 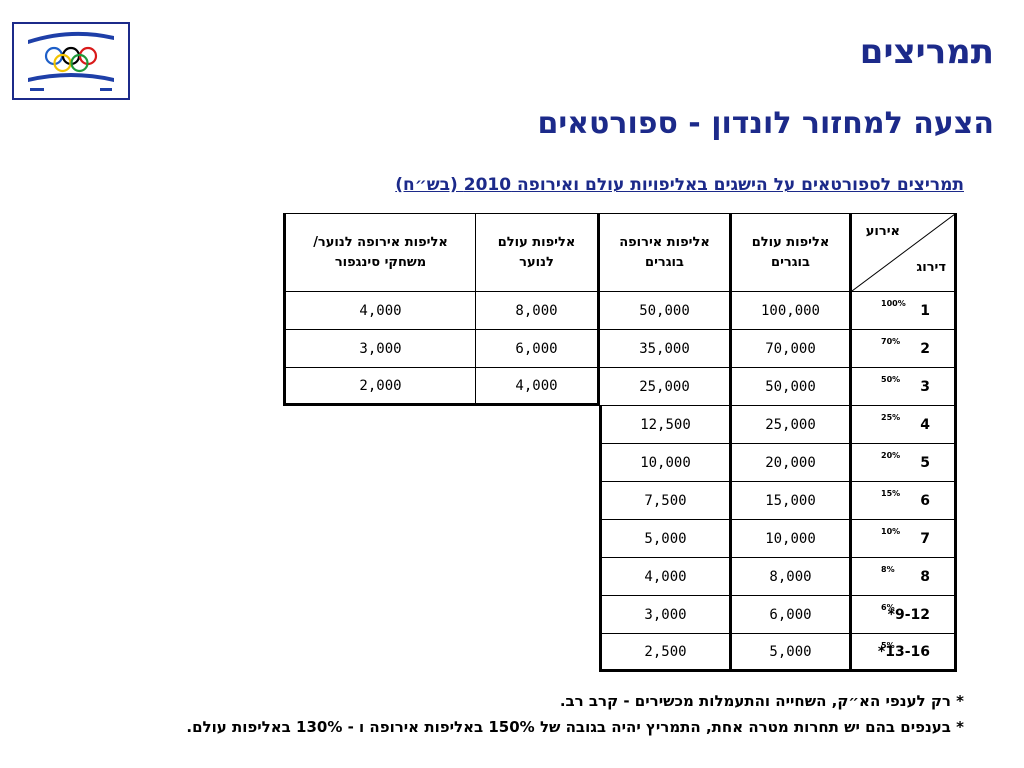 What do you see at coordinates (903, 348) in the screenshot?
I see `rank-cell: 70% 2` at bounding box center [903, 348].